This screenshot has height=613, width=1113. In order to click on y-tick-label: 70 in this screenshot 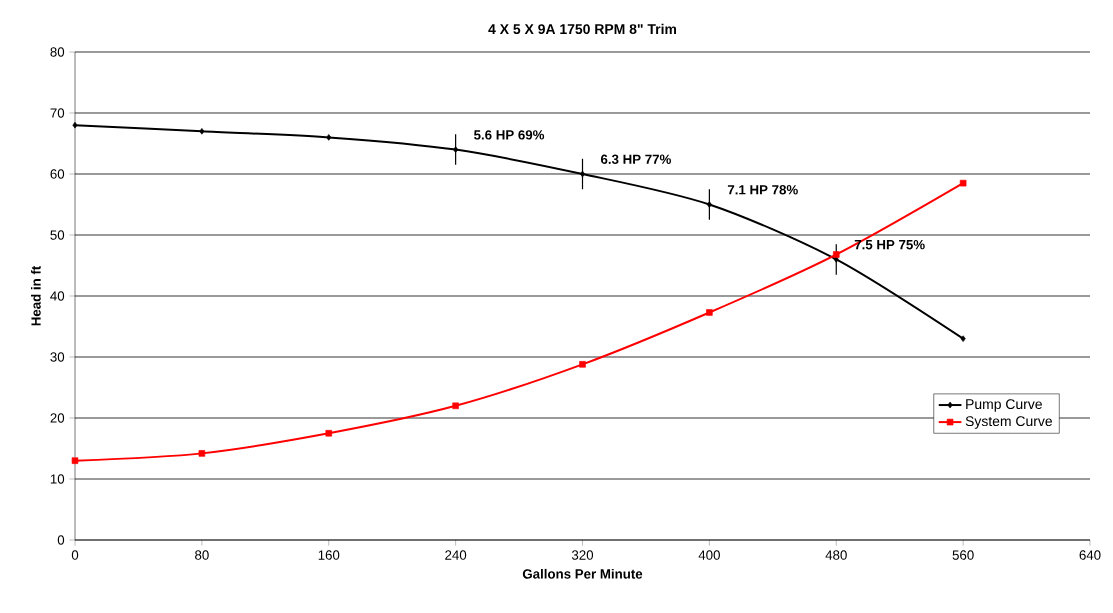, I will do `click(57, 113)`.